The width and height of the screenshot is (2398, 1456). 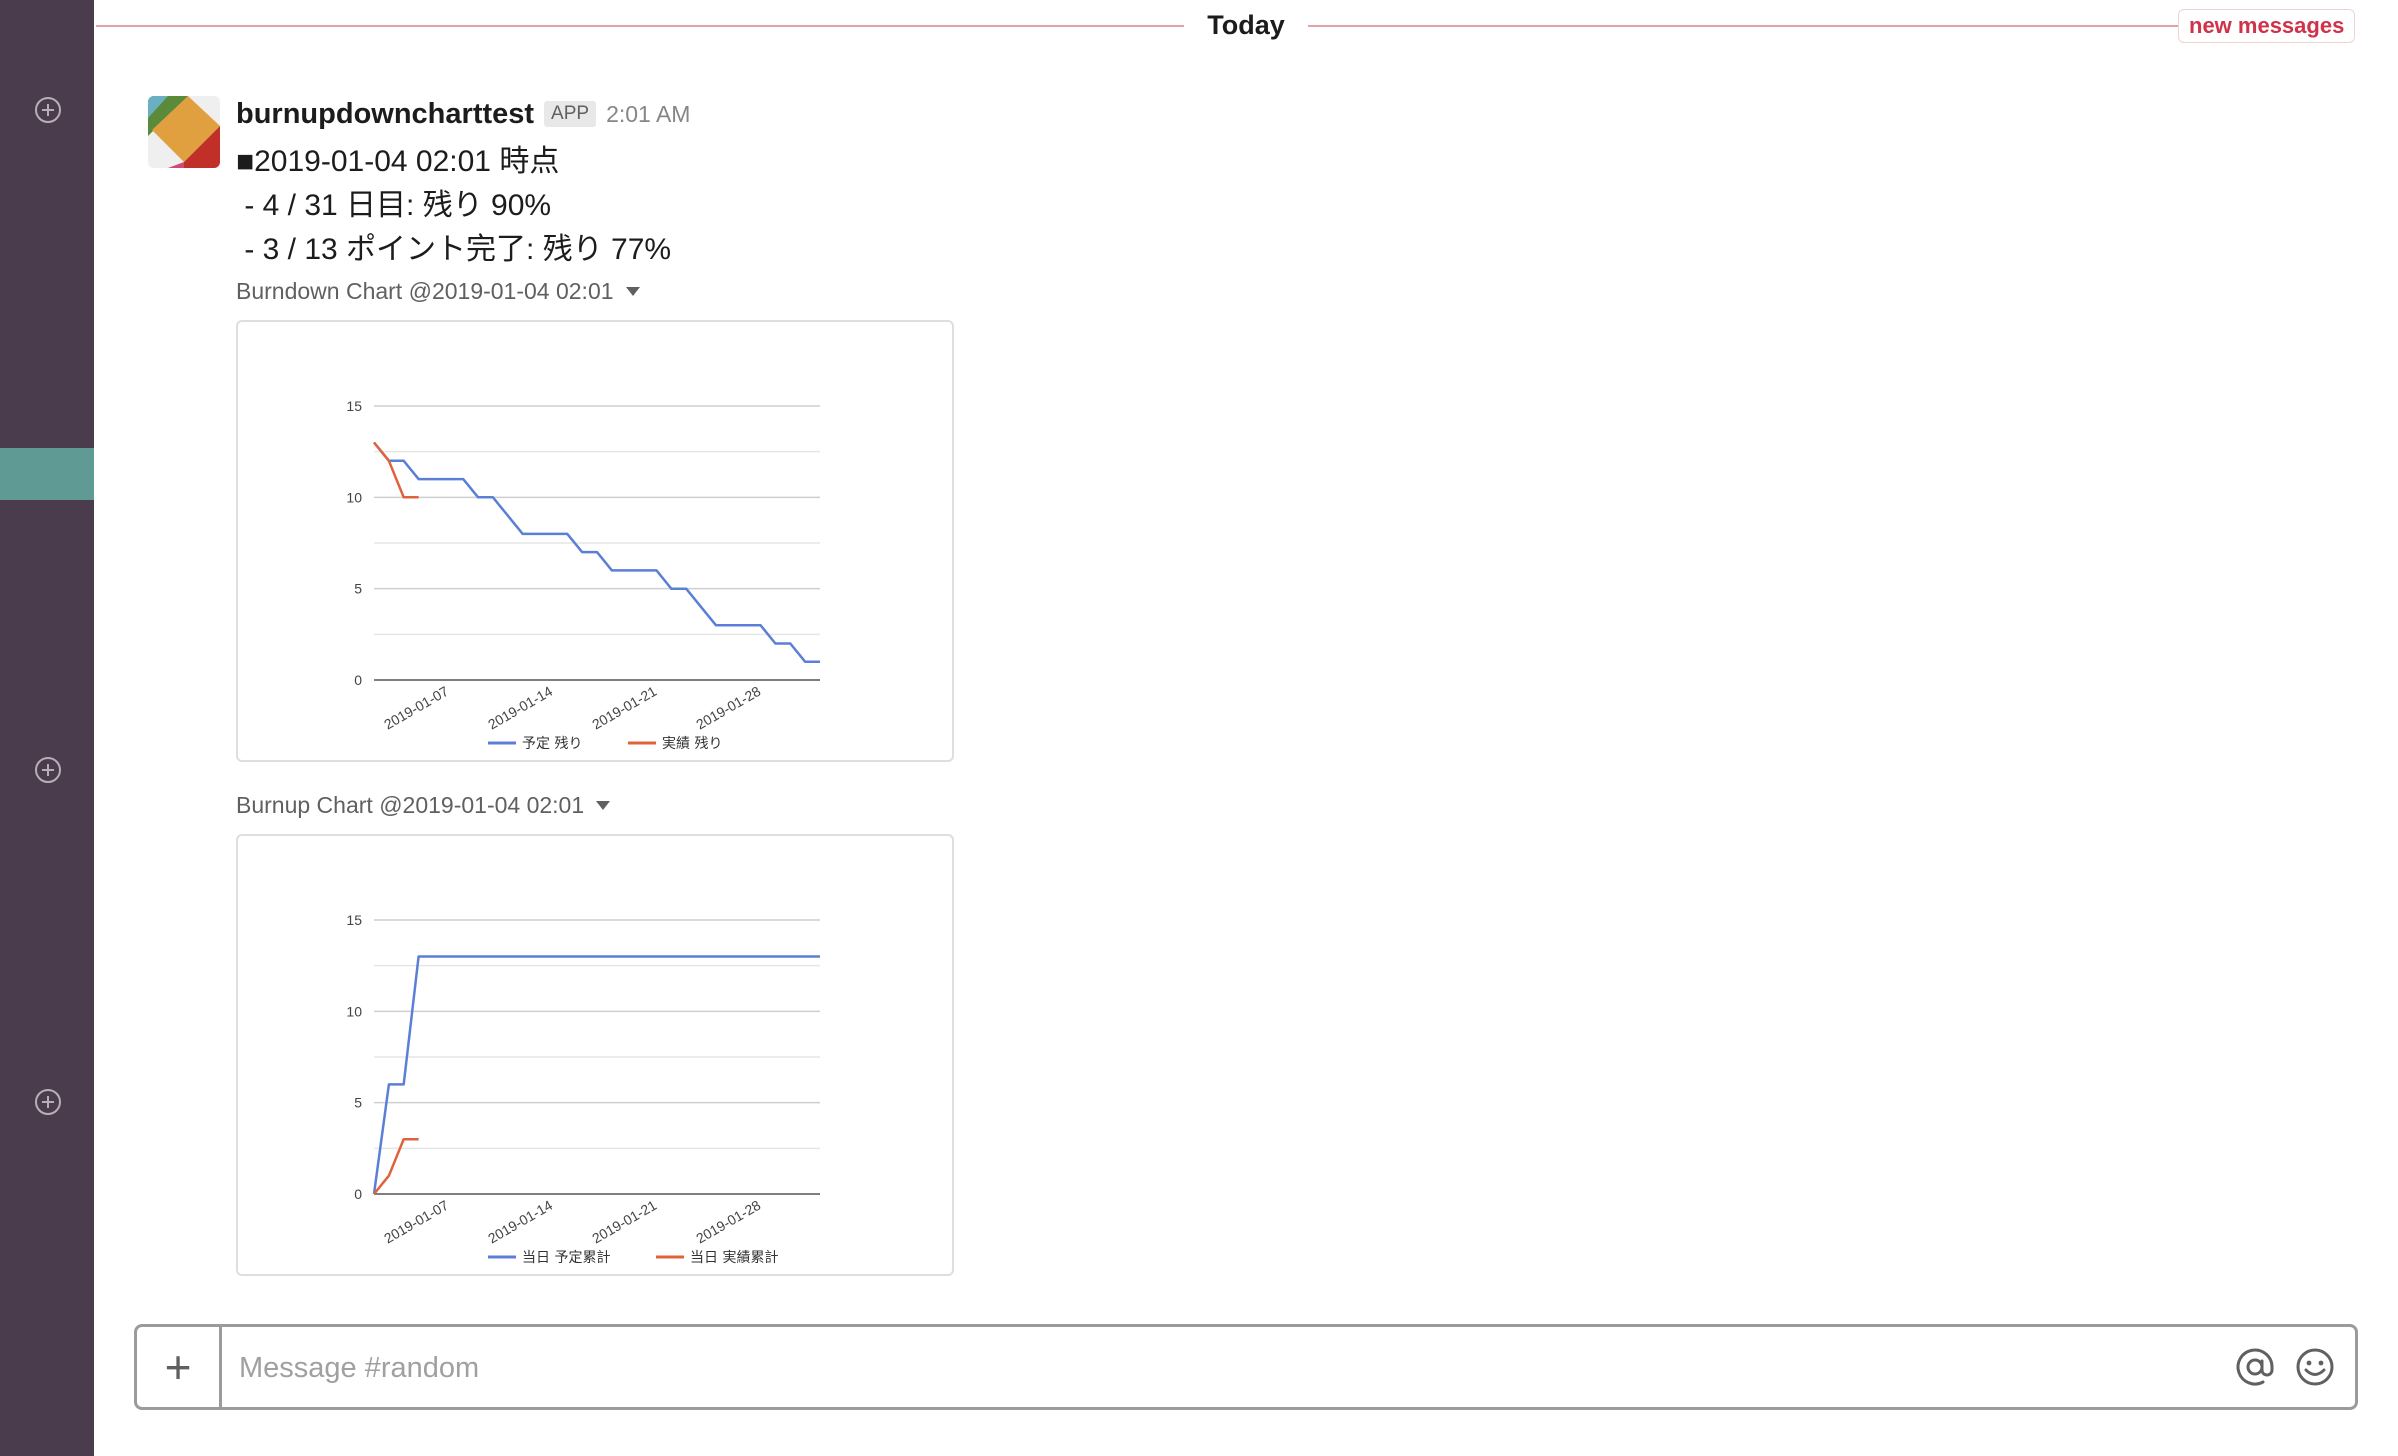 What do you see at coordinates (1246, 25) in the screenshot?
I see `day-divider-label: Today` at bounding box center [1246, 25].